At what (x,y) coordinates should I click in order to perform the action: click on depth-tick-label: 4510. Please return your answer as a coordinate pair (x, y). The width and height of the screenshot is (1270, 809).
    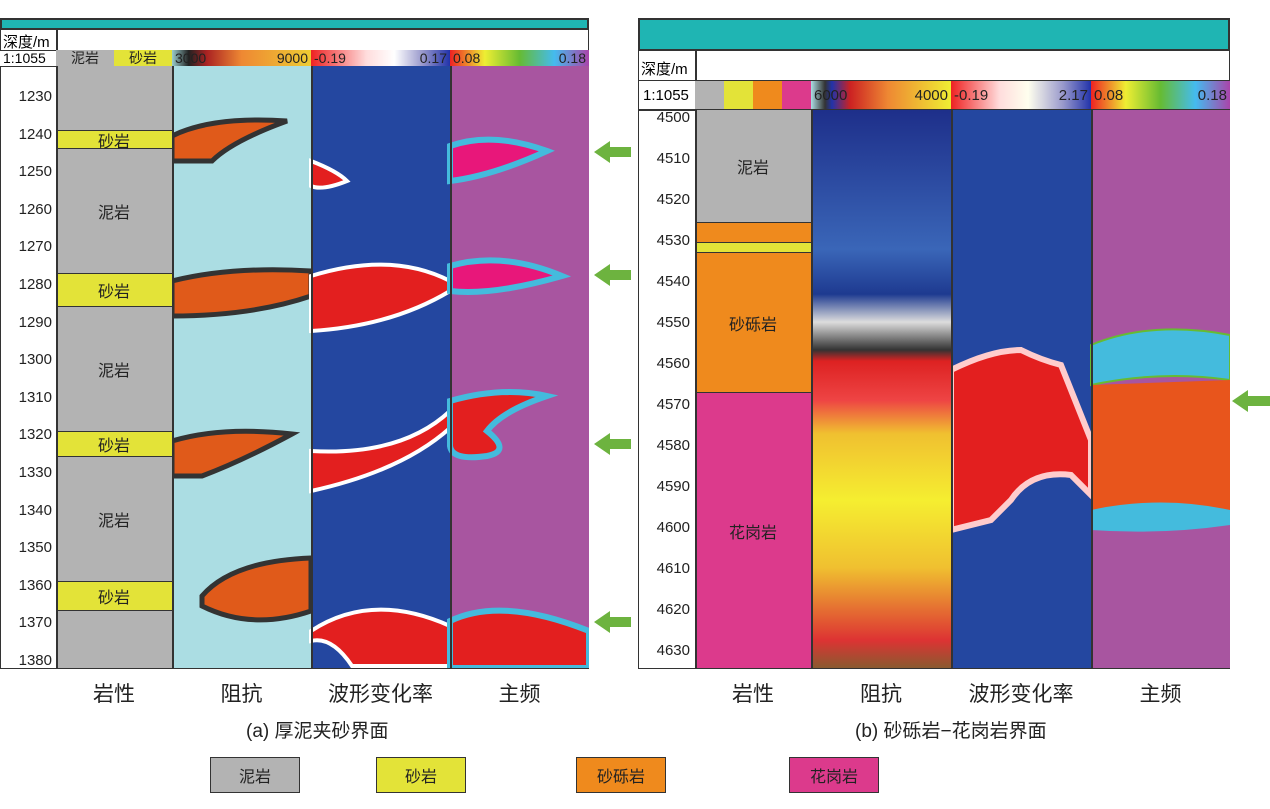
    Looking at the image, I should click on (673, 158).